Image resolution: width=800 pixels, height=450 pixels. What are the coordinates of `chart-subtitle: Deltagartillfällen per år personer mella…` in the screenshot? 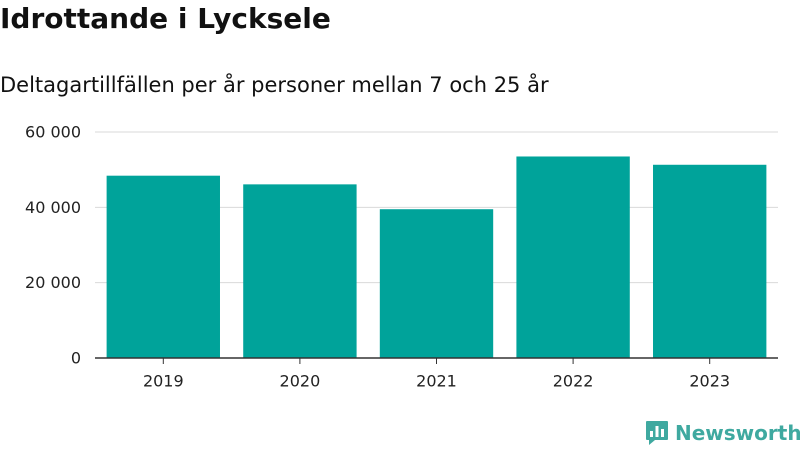 It's located at (274, 85).